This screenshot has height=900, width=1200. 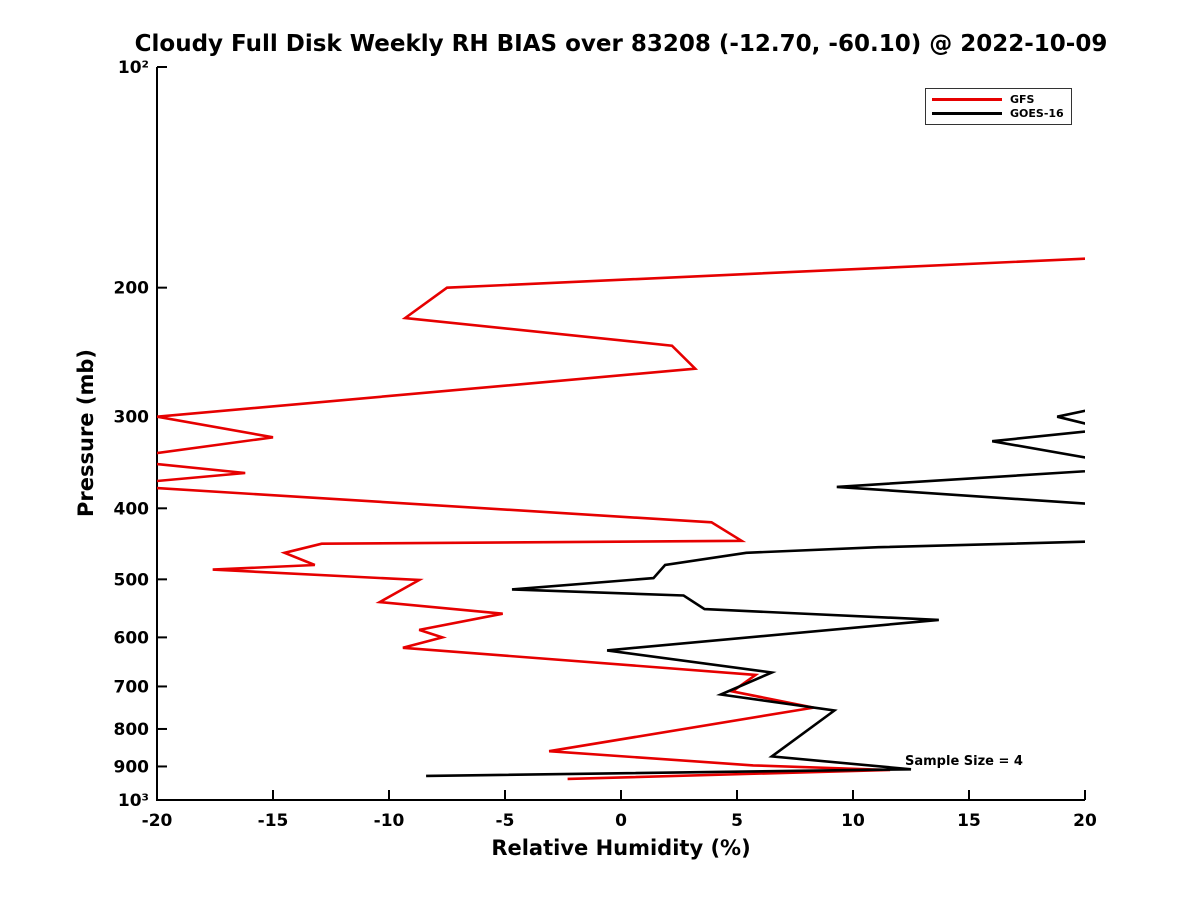 I want to click on x-tick-label: 15, so click(x=969, y=821).